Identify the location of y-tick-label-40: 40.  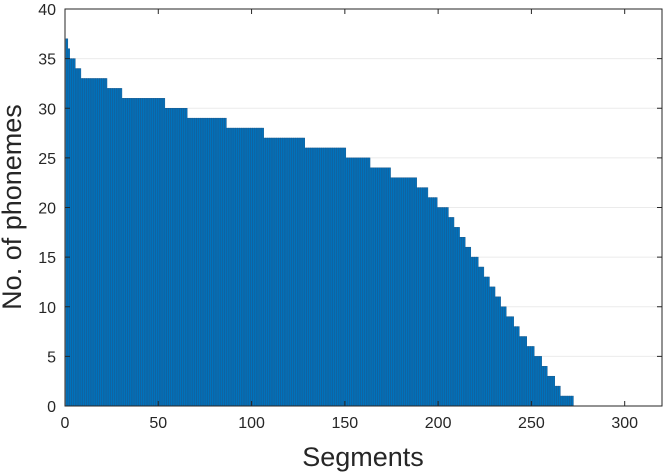
(47, 10).